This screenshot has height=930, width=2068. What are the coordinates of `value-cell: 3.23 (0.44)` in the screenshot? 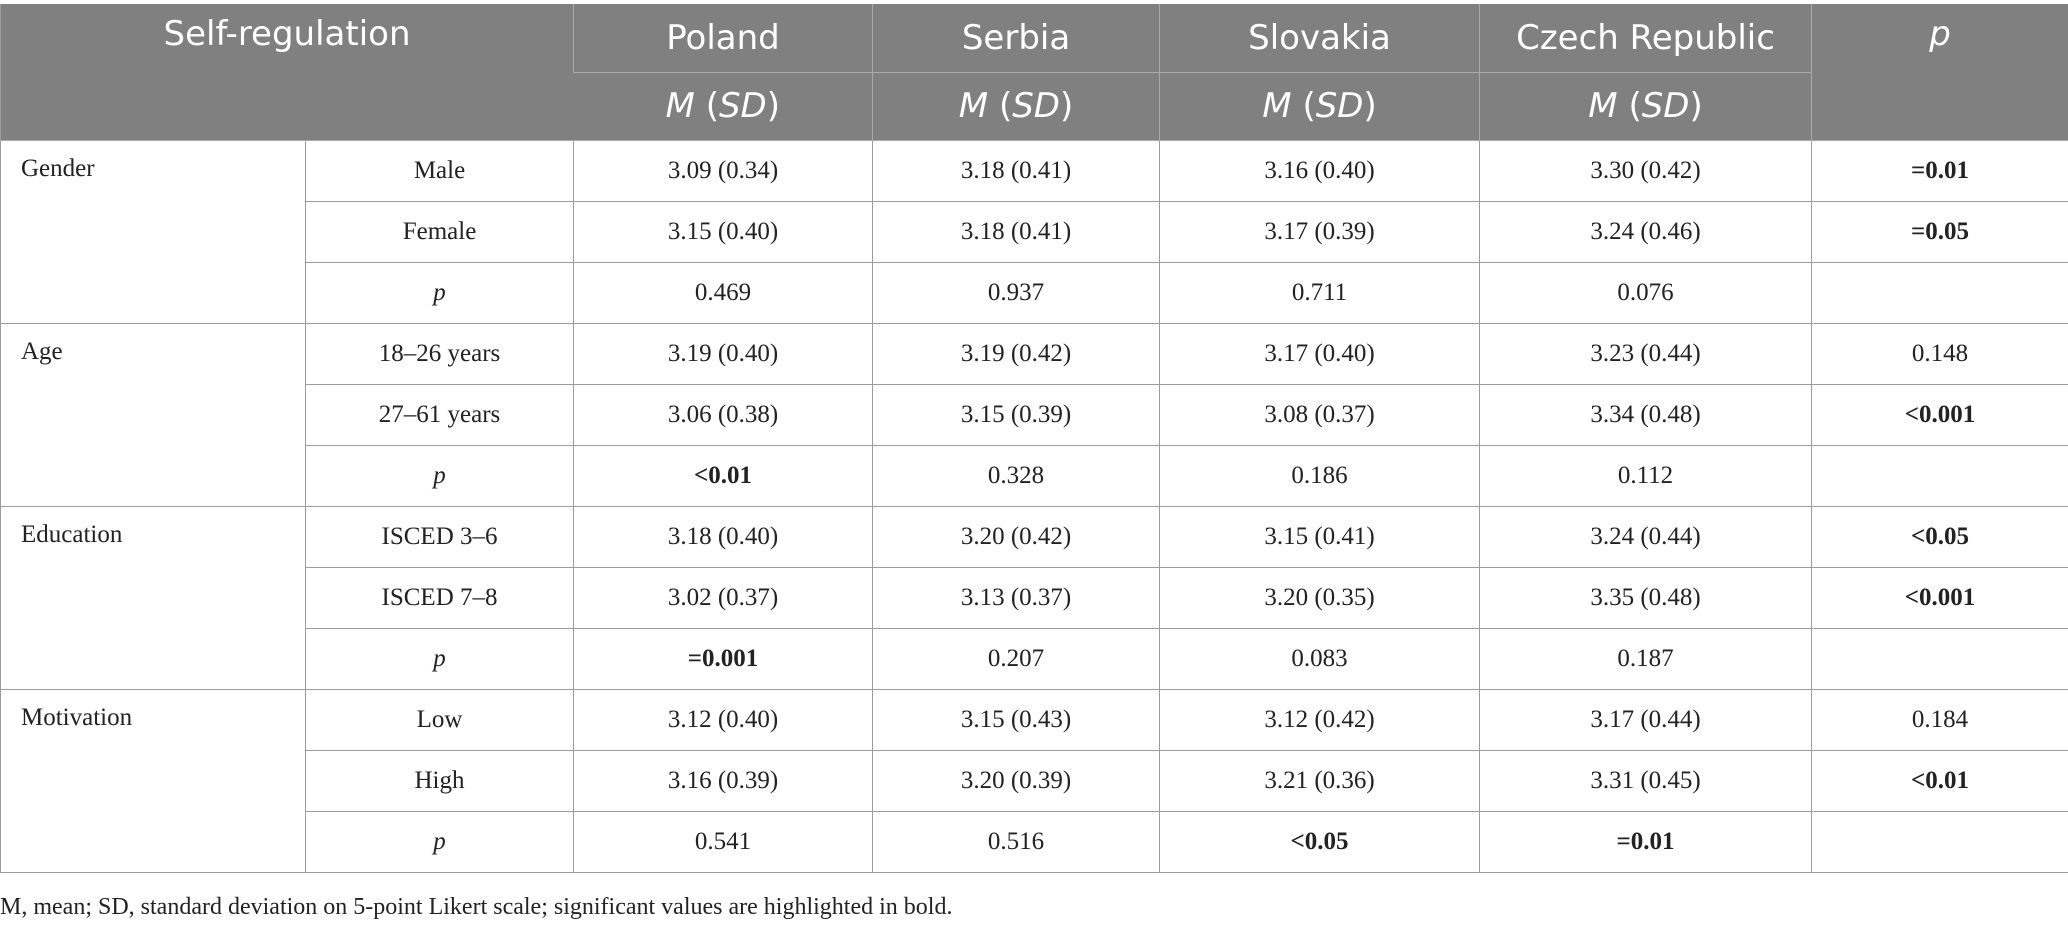 It's located at (1646, 353).